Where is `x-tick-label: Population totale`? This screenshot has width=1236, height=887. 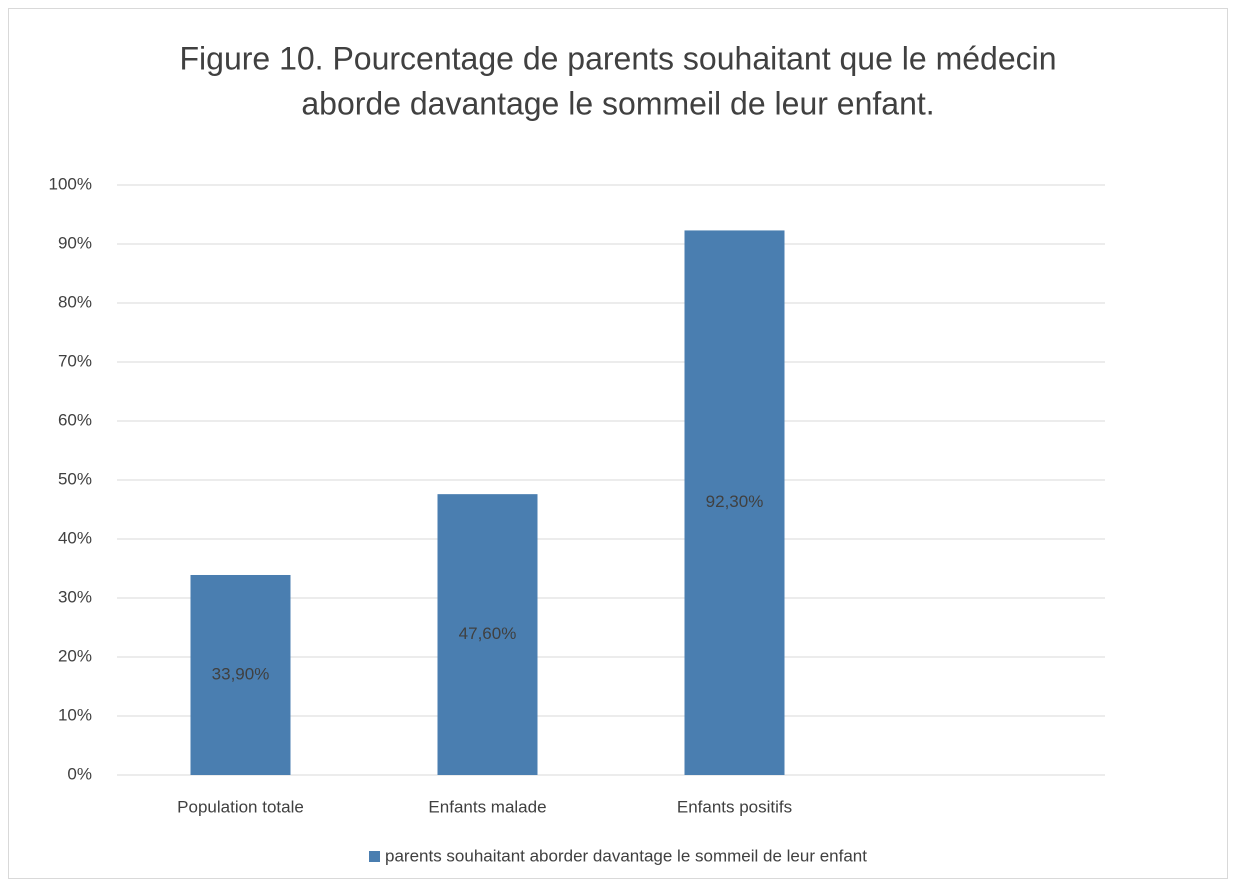
x-tick-label: Population totale is located at coordinates (240, 806).